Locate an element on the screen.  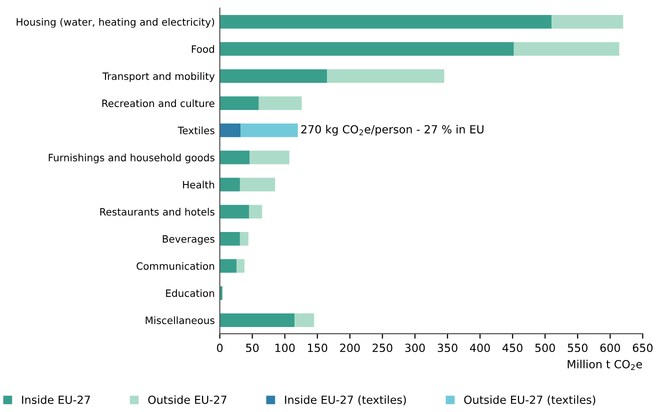
y-tick-label: Housing (water, heating and electricity) is located at coordinates (115, 23).